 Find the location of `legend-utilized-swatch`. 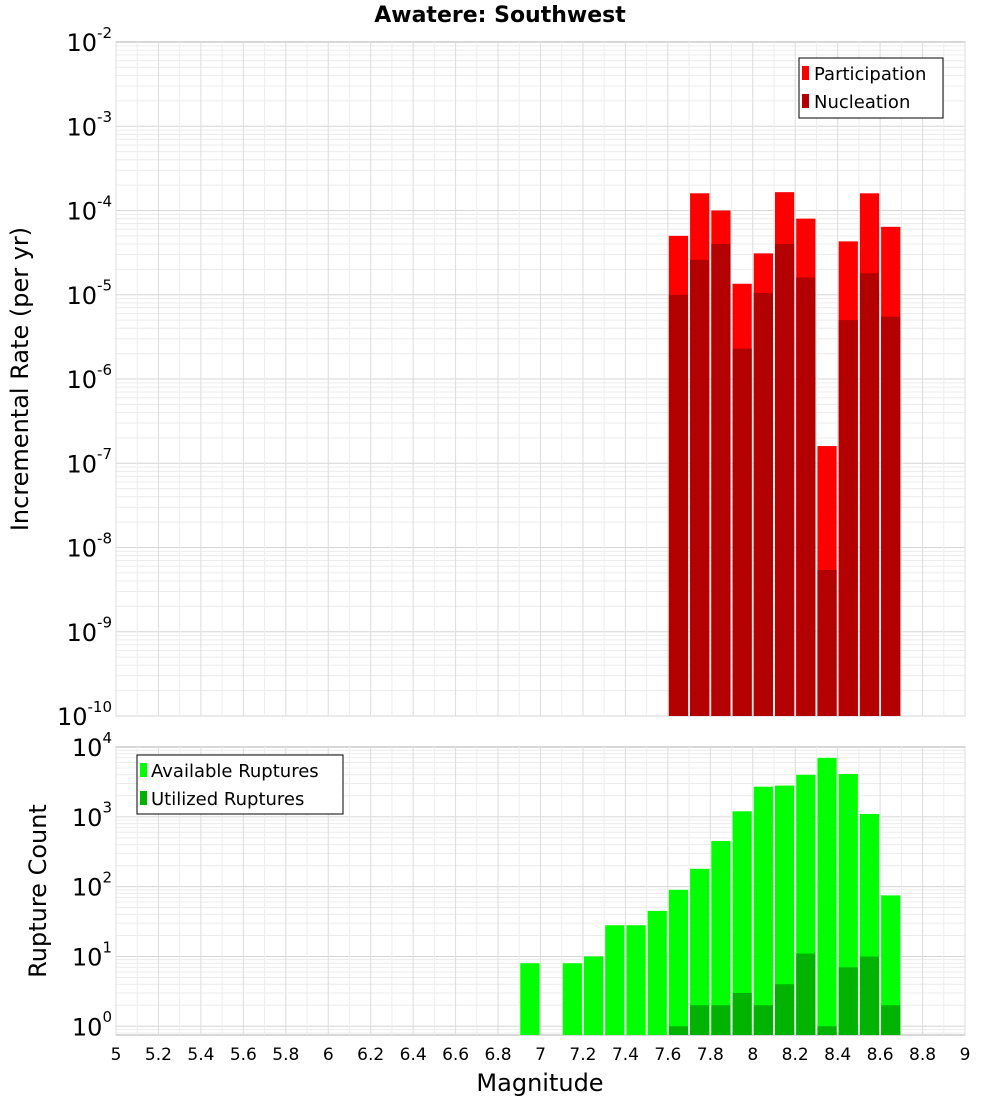

legend-utilized-swatch is located at coordinates (143, 798).